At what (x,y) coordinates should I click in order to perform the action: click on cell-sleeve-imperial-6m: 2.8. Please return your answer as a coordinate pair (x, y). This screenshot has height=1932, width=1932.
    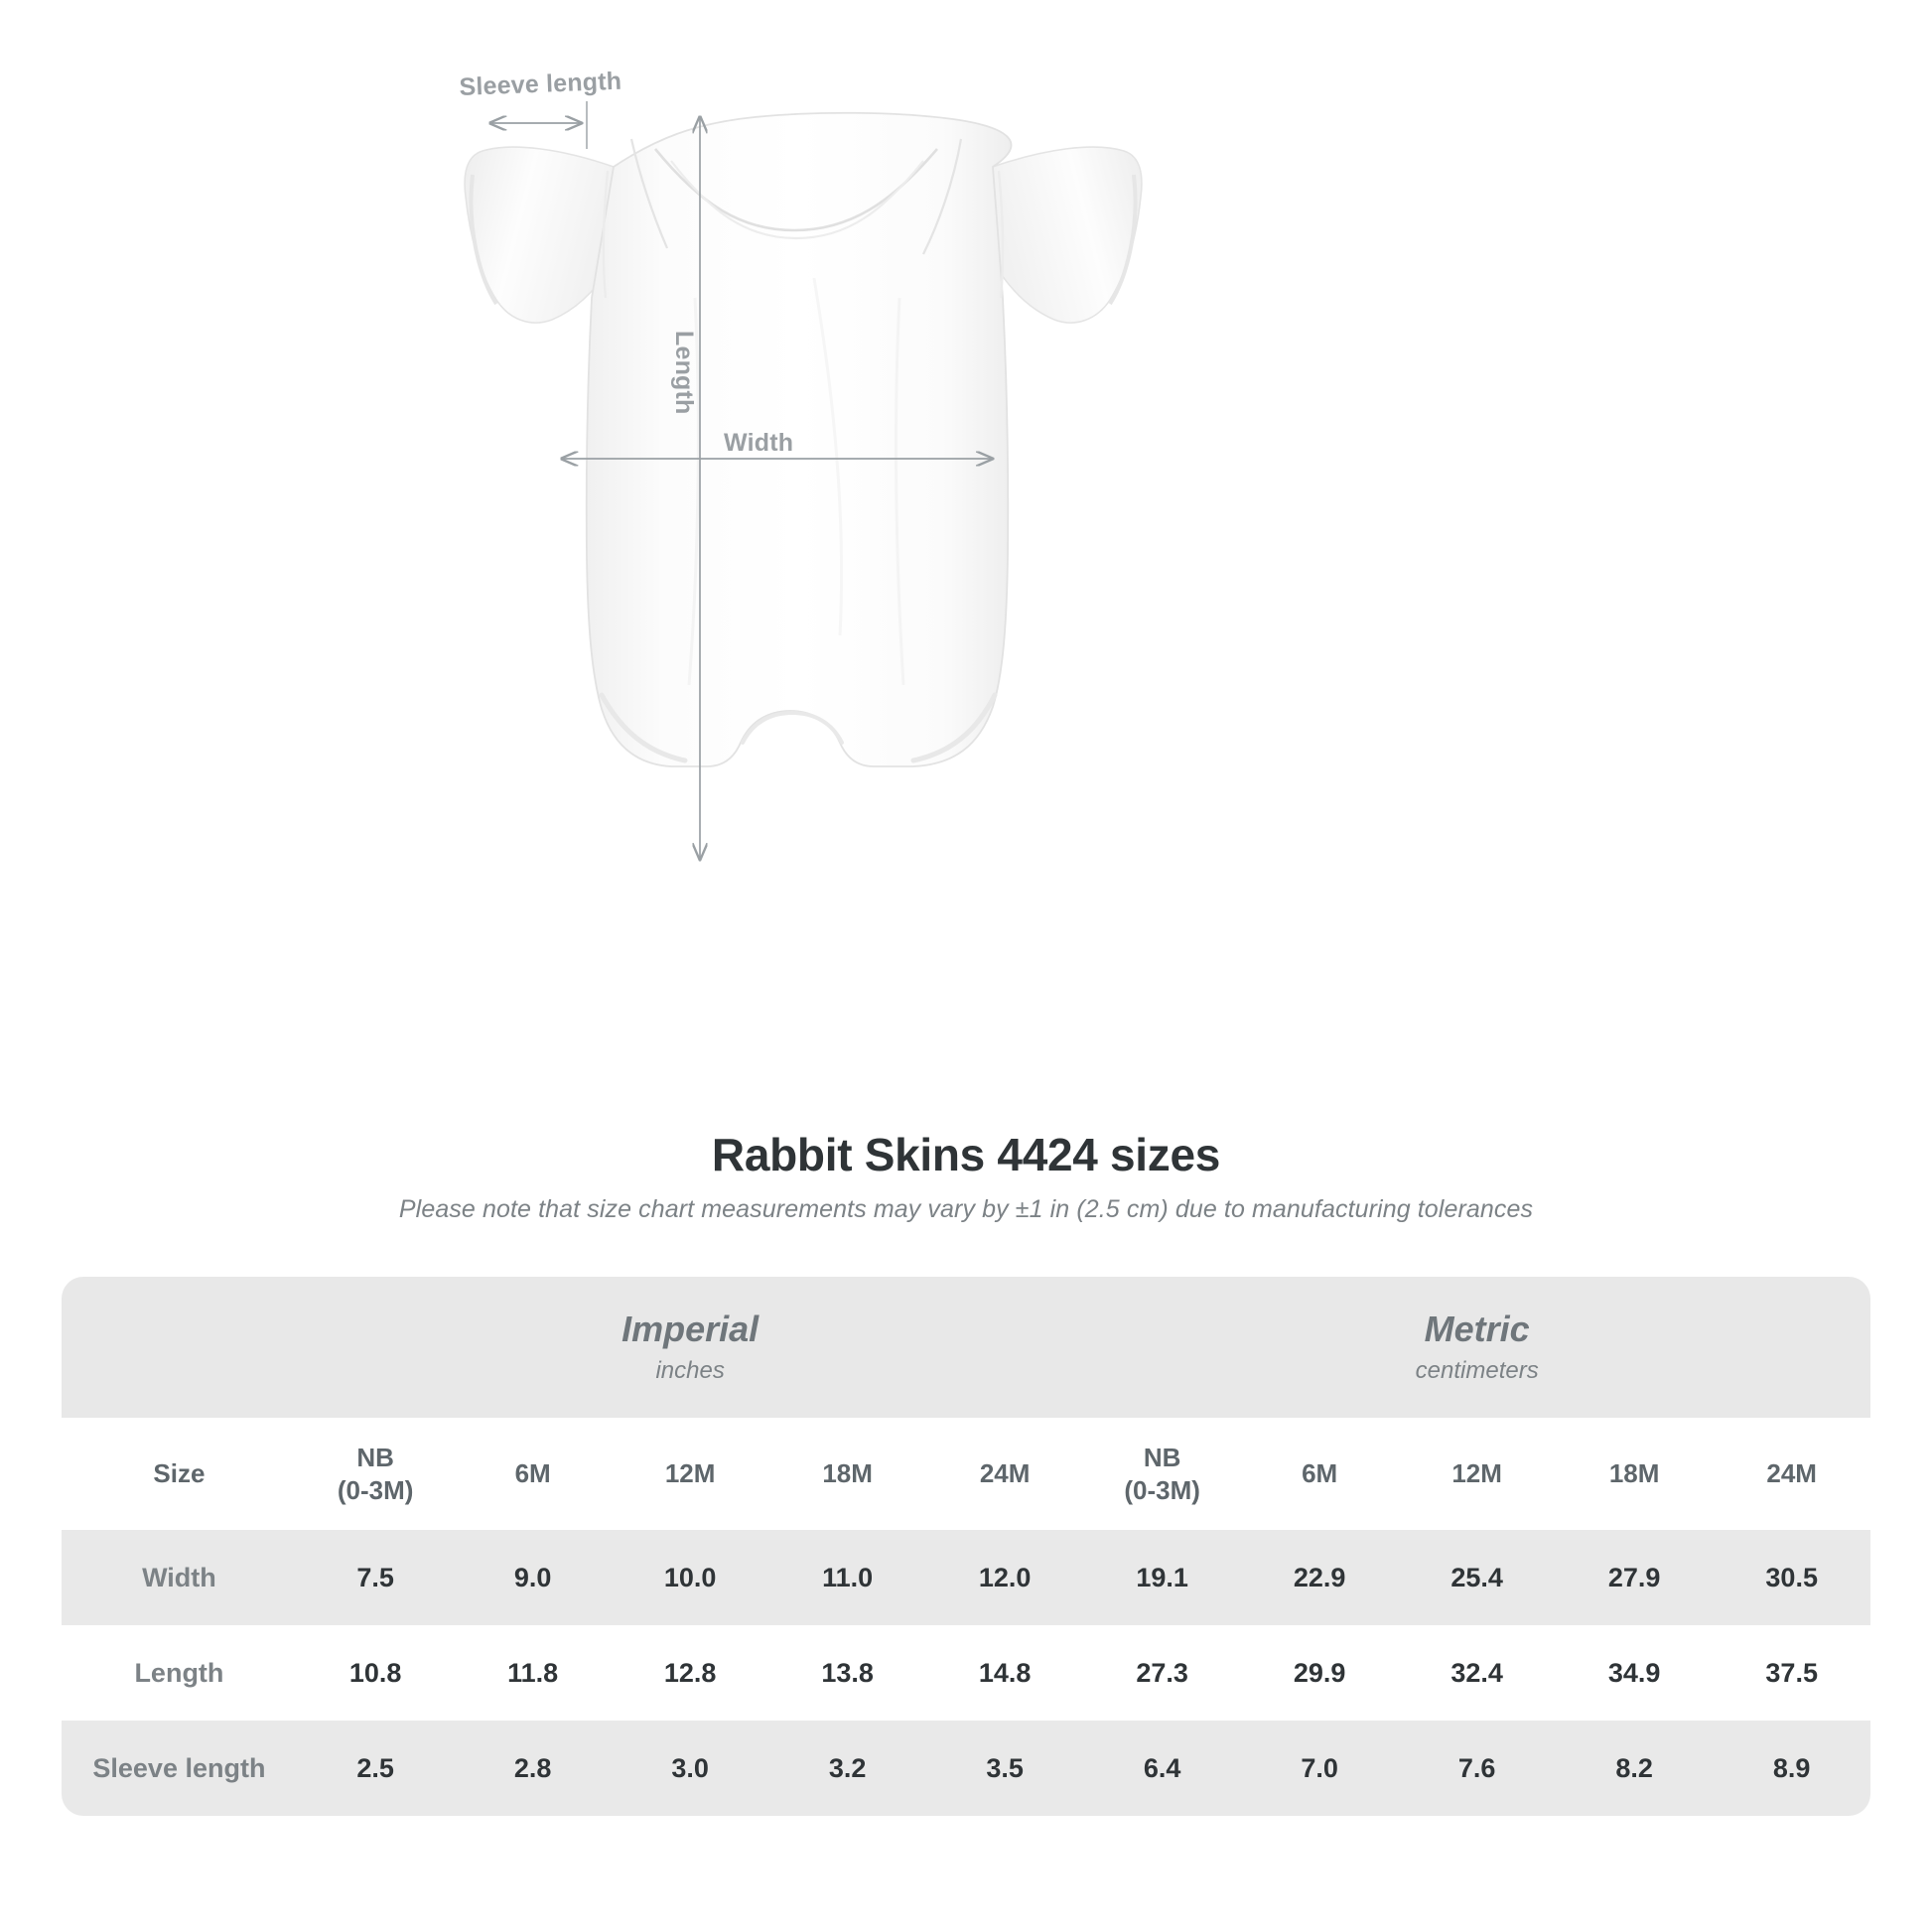
    Looking at the image, I should click on (533, 1769).